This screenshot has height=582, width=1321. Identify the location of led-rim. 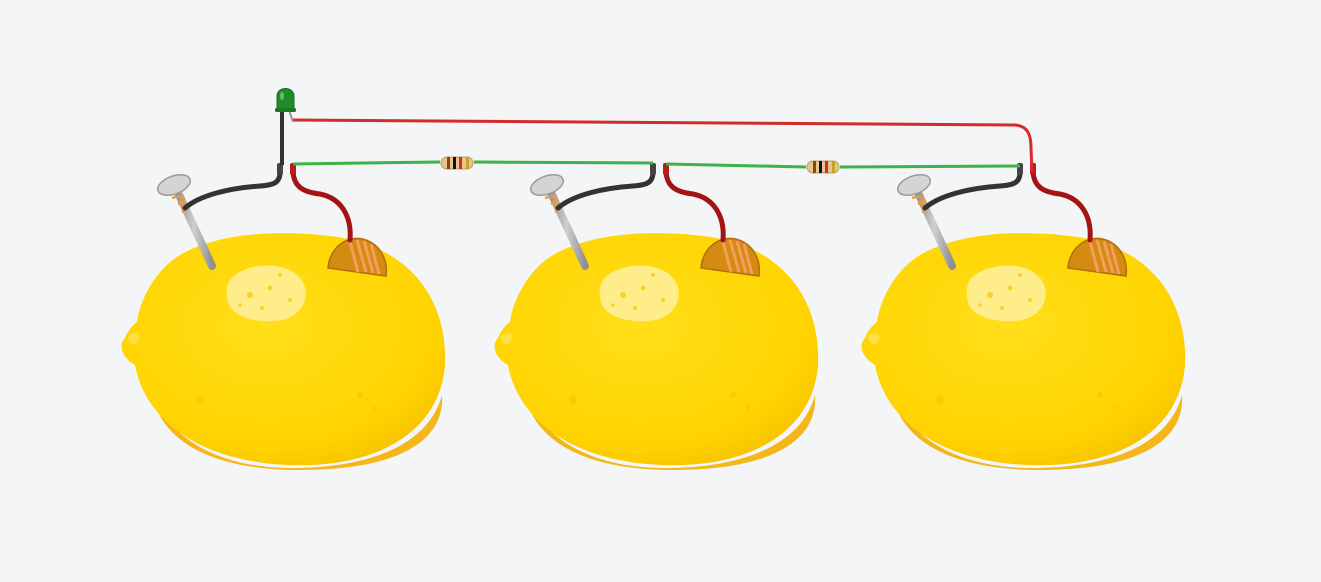
(285, 110).